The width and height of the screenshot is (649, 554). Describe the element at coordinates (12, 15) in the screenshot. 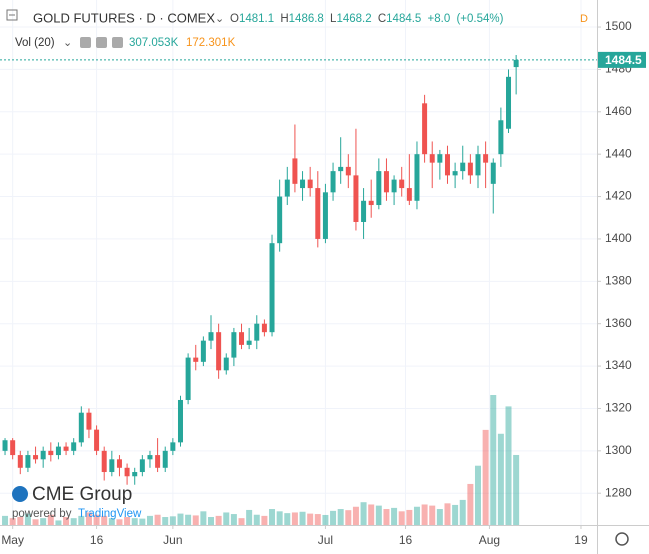

I see `collapse-button` at that location.